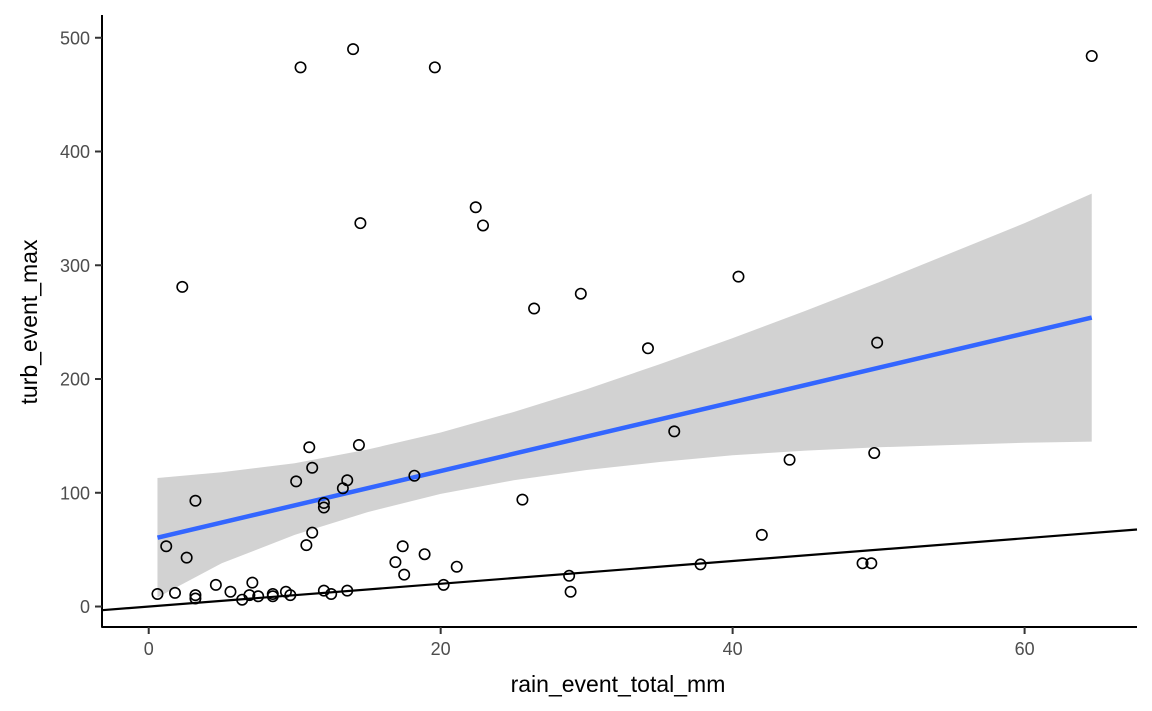  What do you see at coordinates (85, 607) in the screenshot?
I see `y-tick-label-0: 0` at bounding box center [85, 607].